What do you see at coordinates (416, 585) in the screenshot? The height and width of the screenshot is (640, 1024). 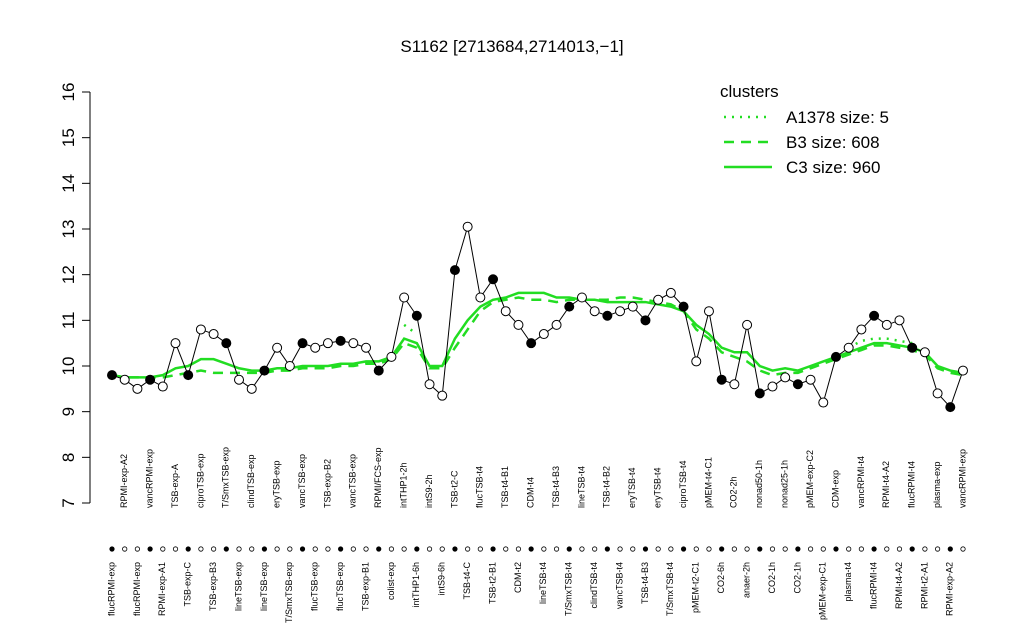 I see `x-tick-label: intTHP1-6h` at bounding box center [416, 585].